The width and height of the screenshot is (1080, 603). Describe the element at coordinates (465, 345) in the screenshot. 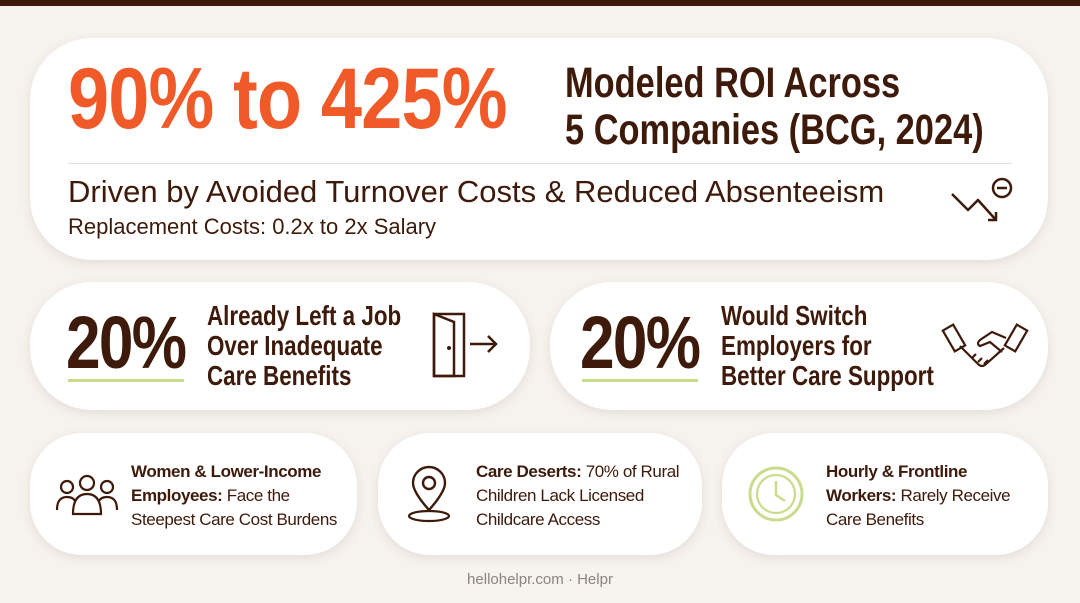

I see `door-exit-icon` at that location.